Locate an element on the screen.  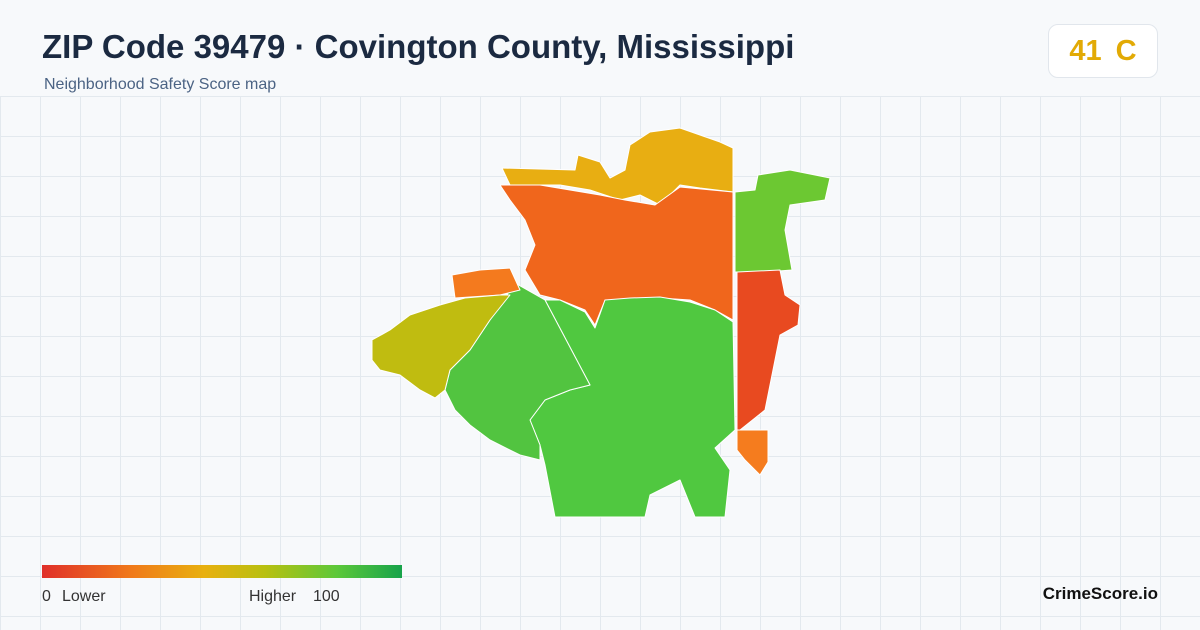
legend-max-label: Higher is located at coordinates (273, 596).